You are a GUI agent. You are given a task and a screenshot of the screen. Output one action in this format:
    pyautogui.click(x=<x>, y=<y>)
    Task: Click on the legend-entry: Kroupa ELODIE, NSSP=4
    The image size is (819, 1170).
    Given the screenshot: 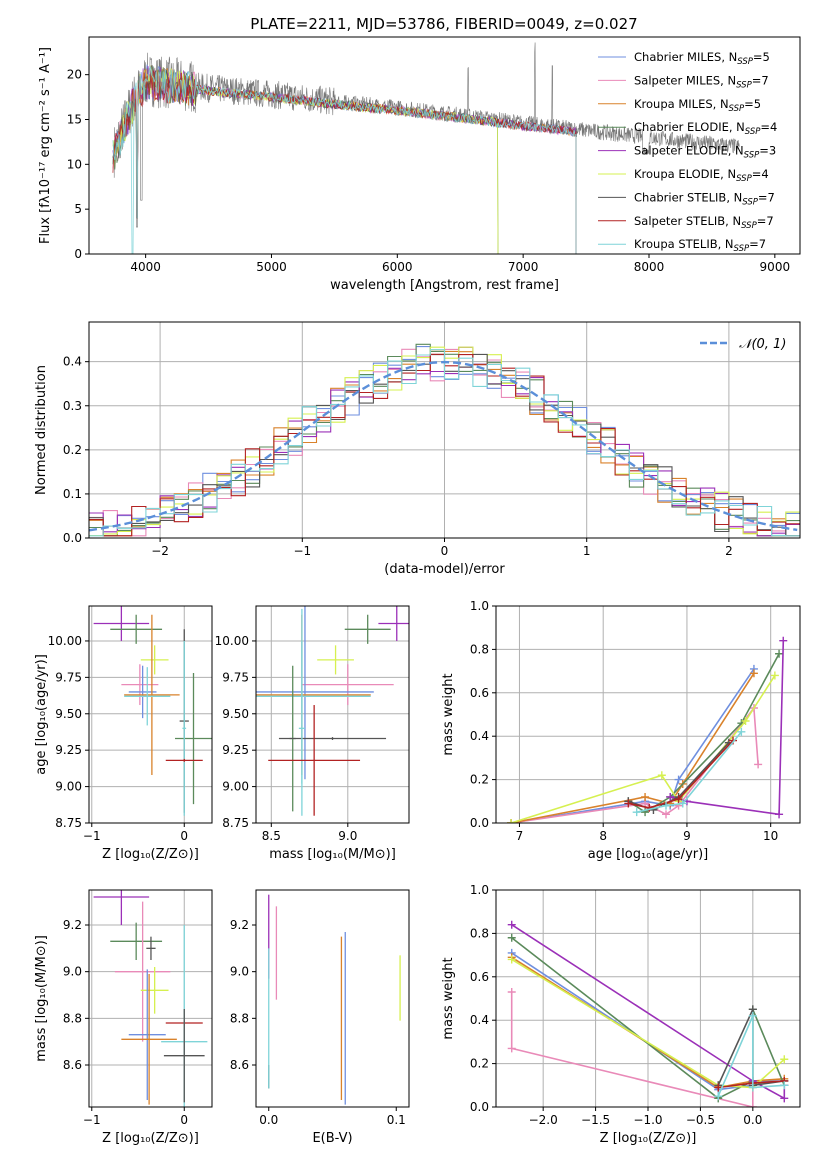 What is the action you would take?
    pyautogui.click(x=701, y=175)
    